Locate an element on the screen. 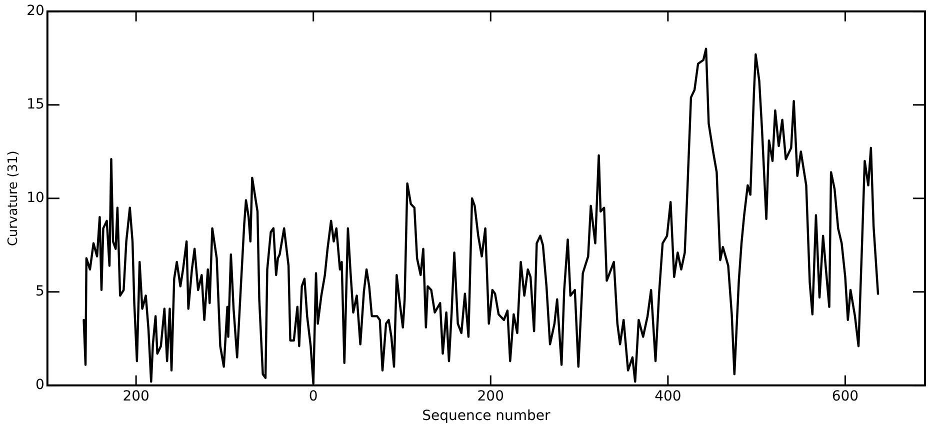  x-axis-title: Sequence number is located at coordinates (486, 416).